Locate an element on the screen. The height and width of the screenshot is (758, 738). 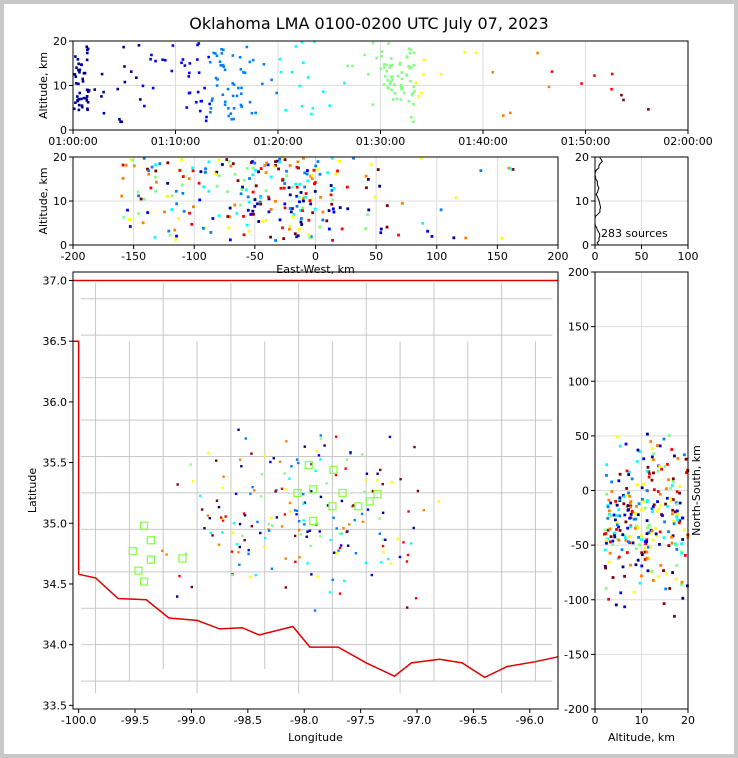
ew-xtick-label: -200 is located at coordinates (73, 256).